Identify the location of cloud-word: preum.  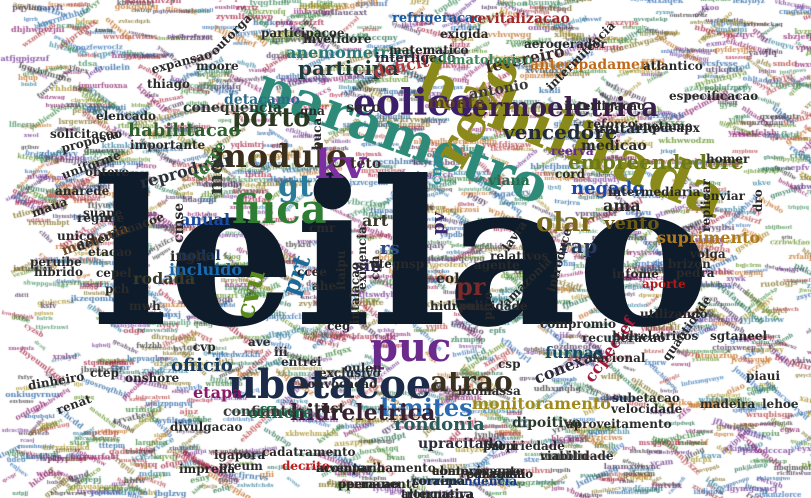
(241, 466).